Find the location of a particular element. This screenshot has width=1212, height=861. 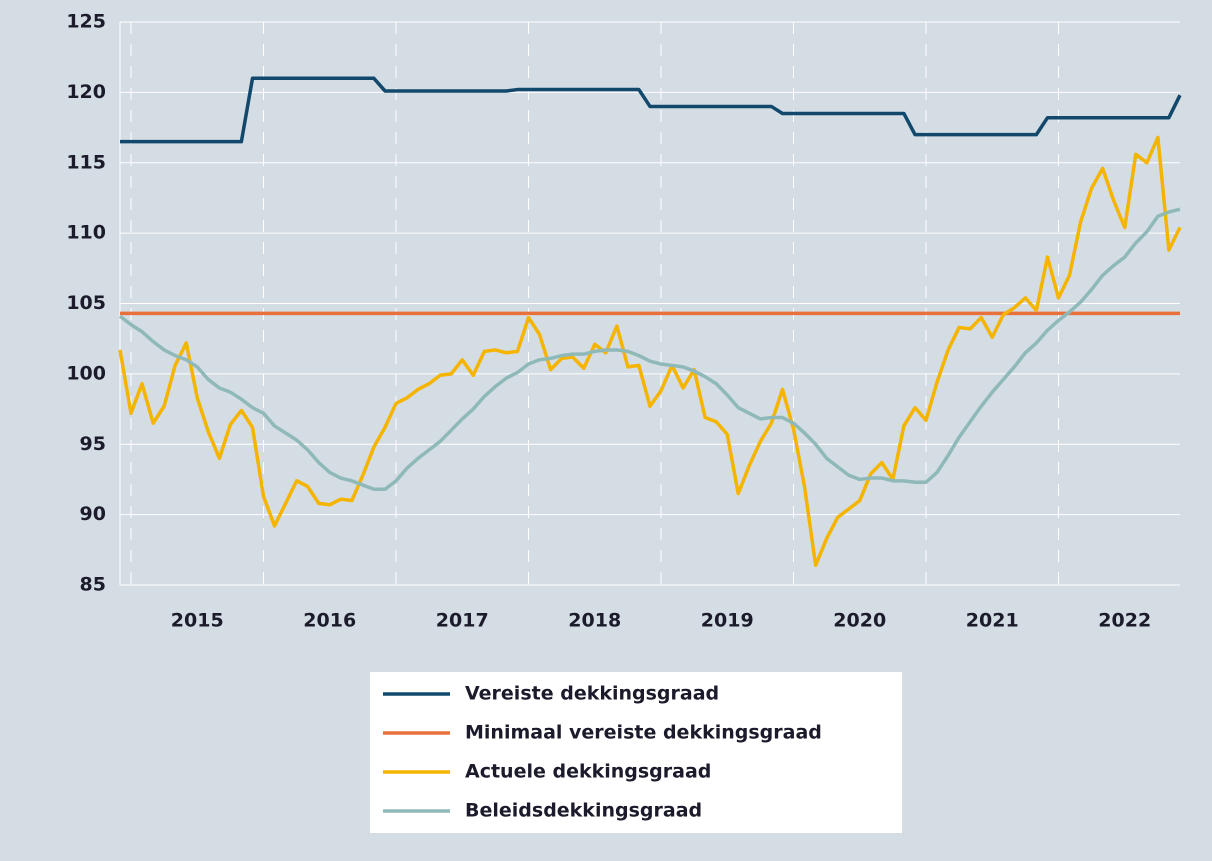

legend-label: Actuele dekkingsgraad is located at coordinates (588, 772).